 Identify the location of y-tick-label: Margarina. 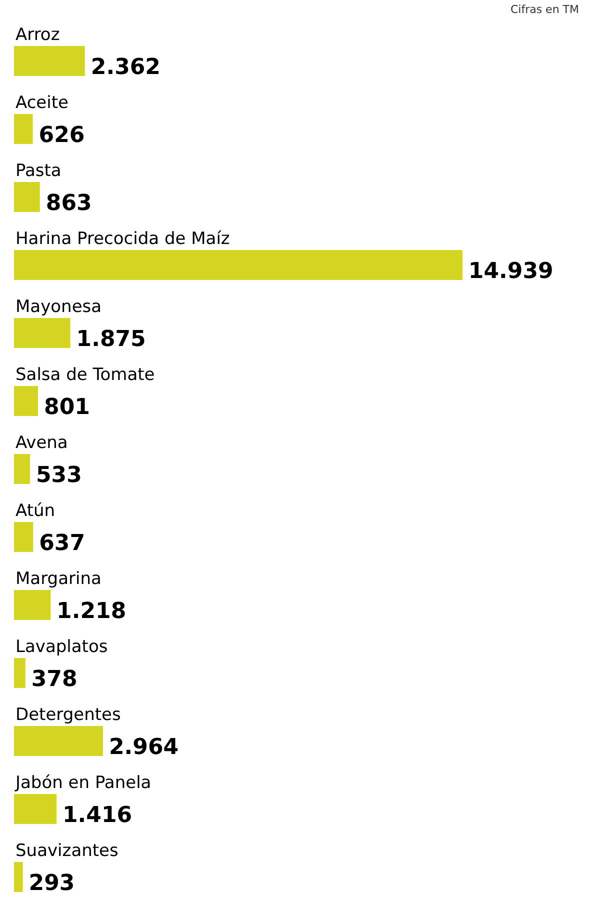
(59, 579).